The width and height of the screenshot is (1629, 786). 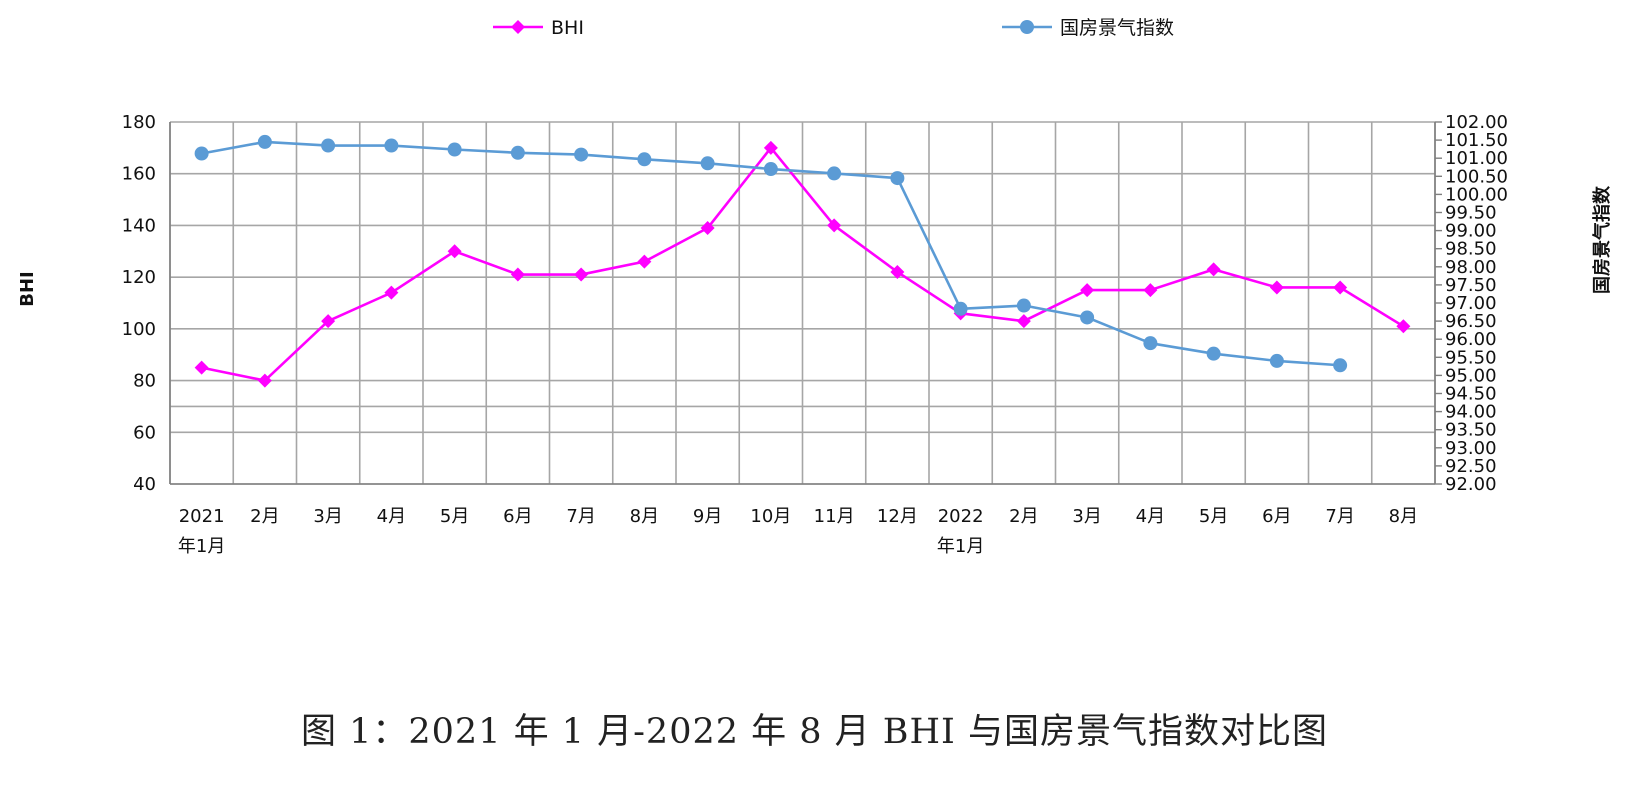 What do you see at coordinates (139, 303) in the screenshot?
I see `left-y-tick-labels: 40 60 80 100 120 140 160 180` at bounding box center [139, 303].